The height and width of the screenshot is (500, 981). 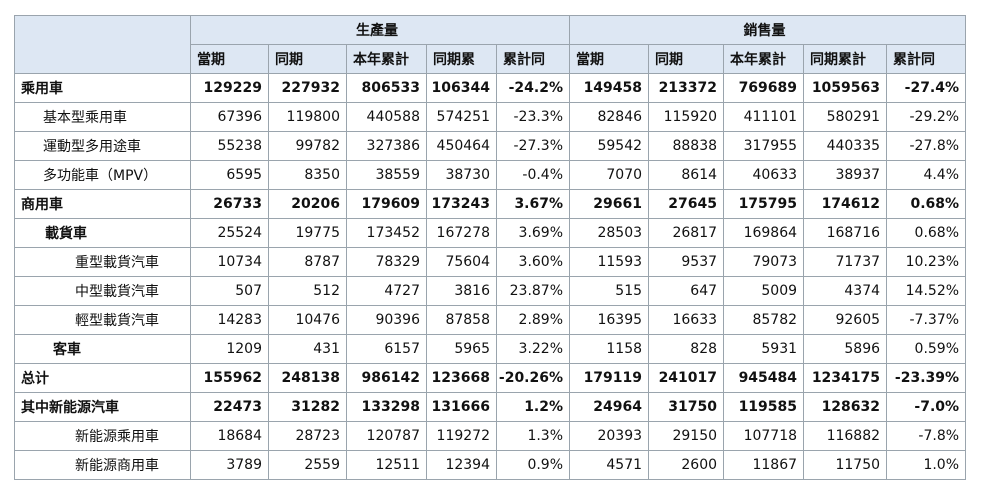 I want to click on data-cell: 169864, so click(x=764, y=233).